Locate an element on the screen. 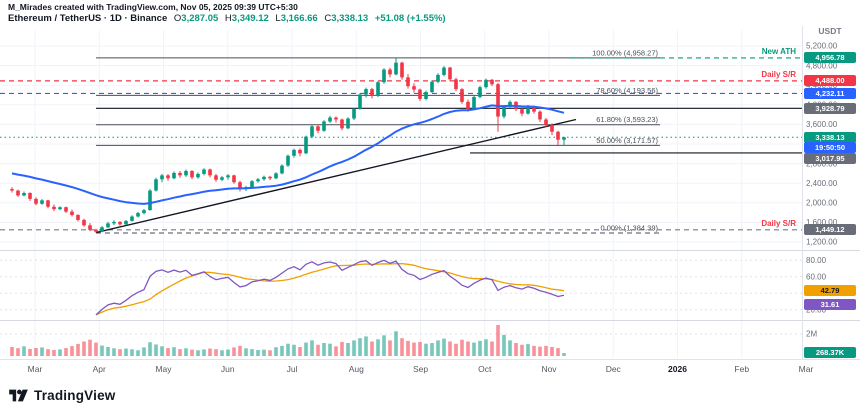 The width and height of the screenshot is (860, 412). daily-sr-lower-badge: 1,449.12 is located at coordinates (830, 230).